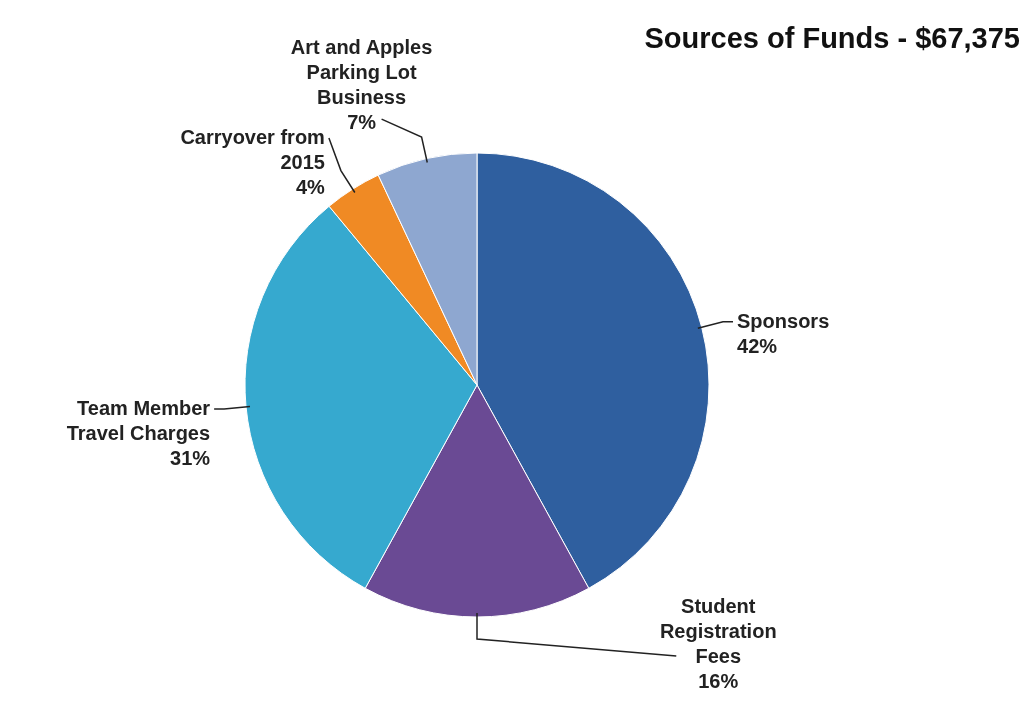  I want to click on slice-label: Art and Apples Parking Lot Business, so click(361, 72).